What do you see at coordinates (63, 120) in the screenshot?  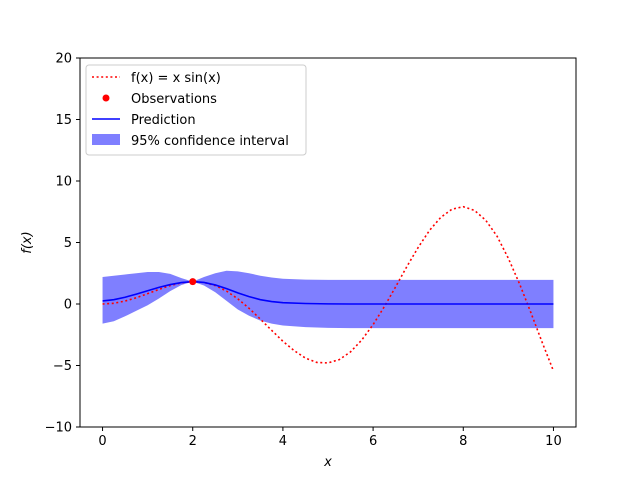 I see `y-tick-label: 15` at bounding box center [63, 120].